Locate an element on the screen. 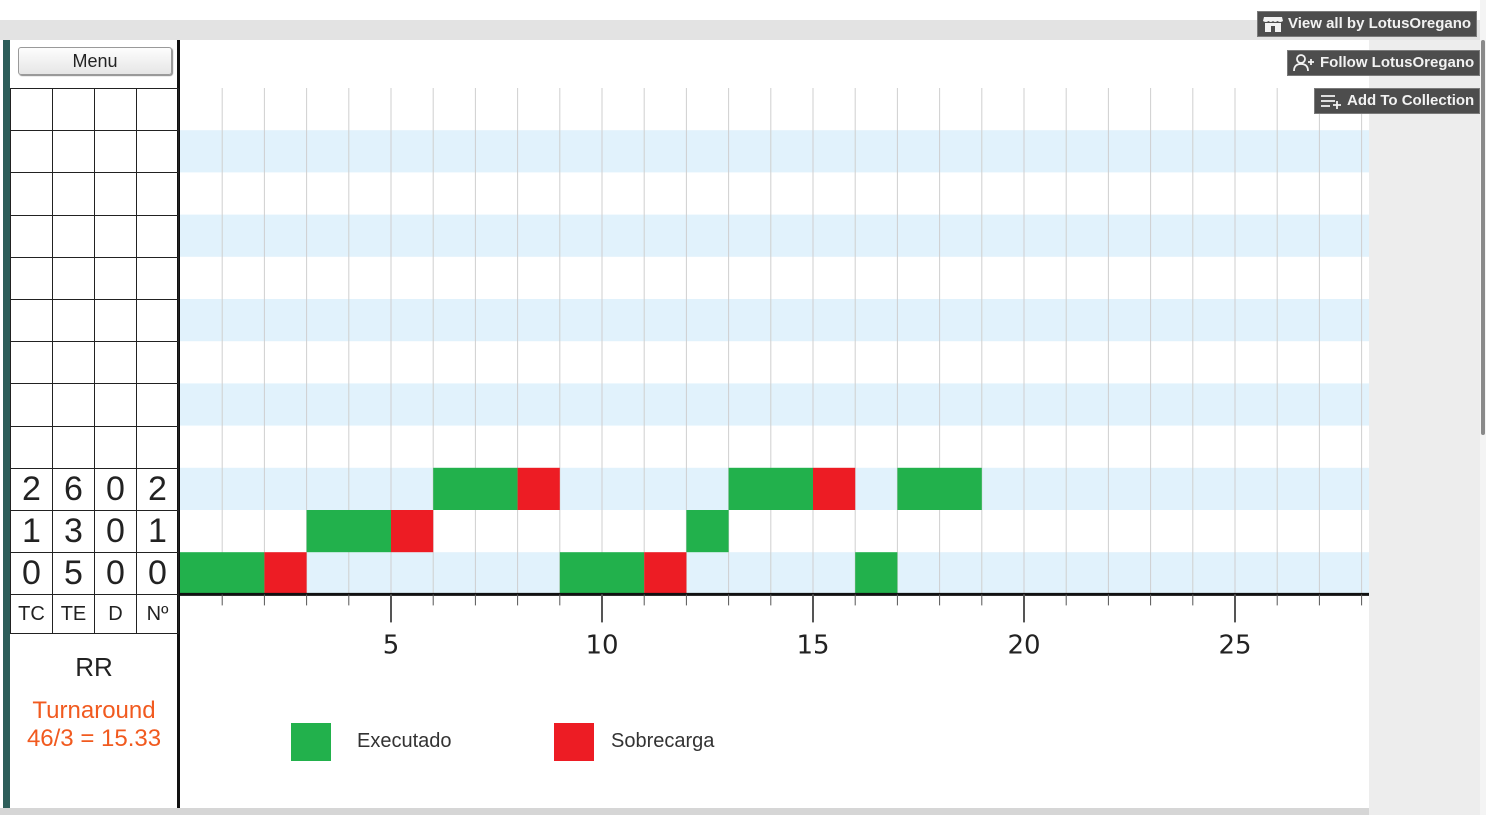 This screenshot has height=815, width=1486. gantt-bars is located at coordinates (581, 531).